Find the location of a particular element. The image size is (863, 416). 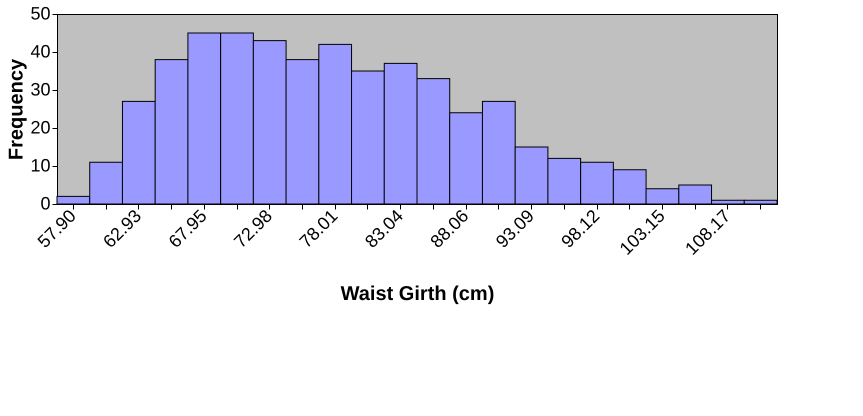

x-axis-title: Waist Girth (cm) is located at coordinates (417, 293).